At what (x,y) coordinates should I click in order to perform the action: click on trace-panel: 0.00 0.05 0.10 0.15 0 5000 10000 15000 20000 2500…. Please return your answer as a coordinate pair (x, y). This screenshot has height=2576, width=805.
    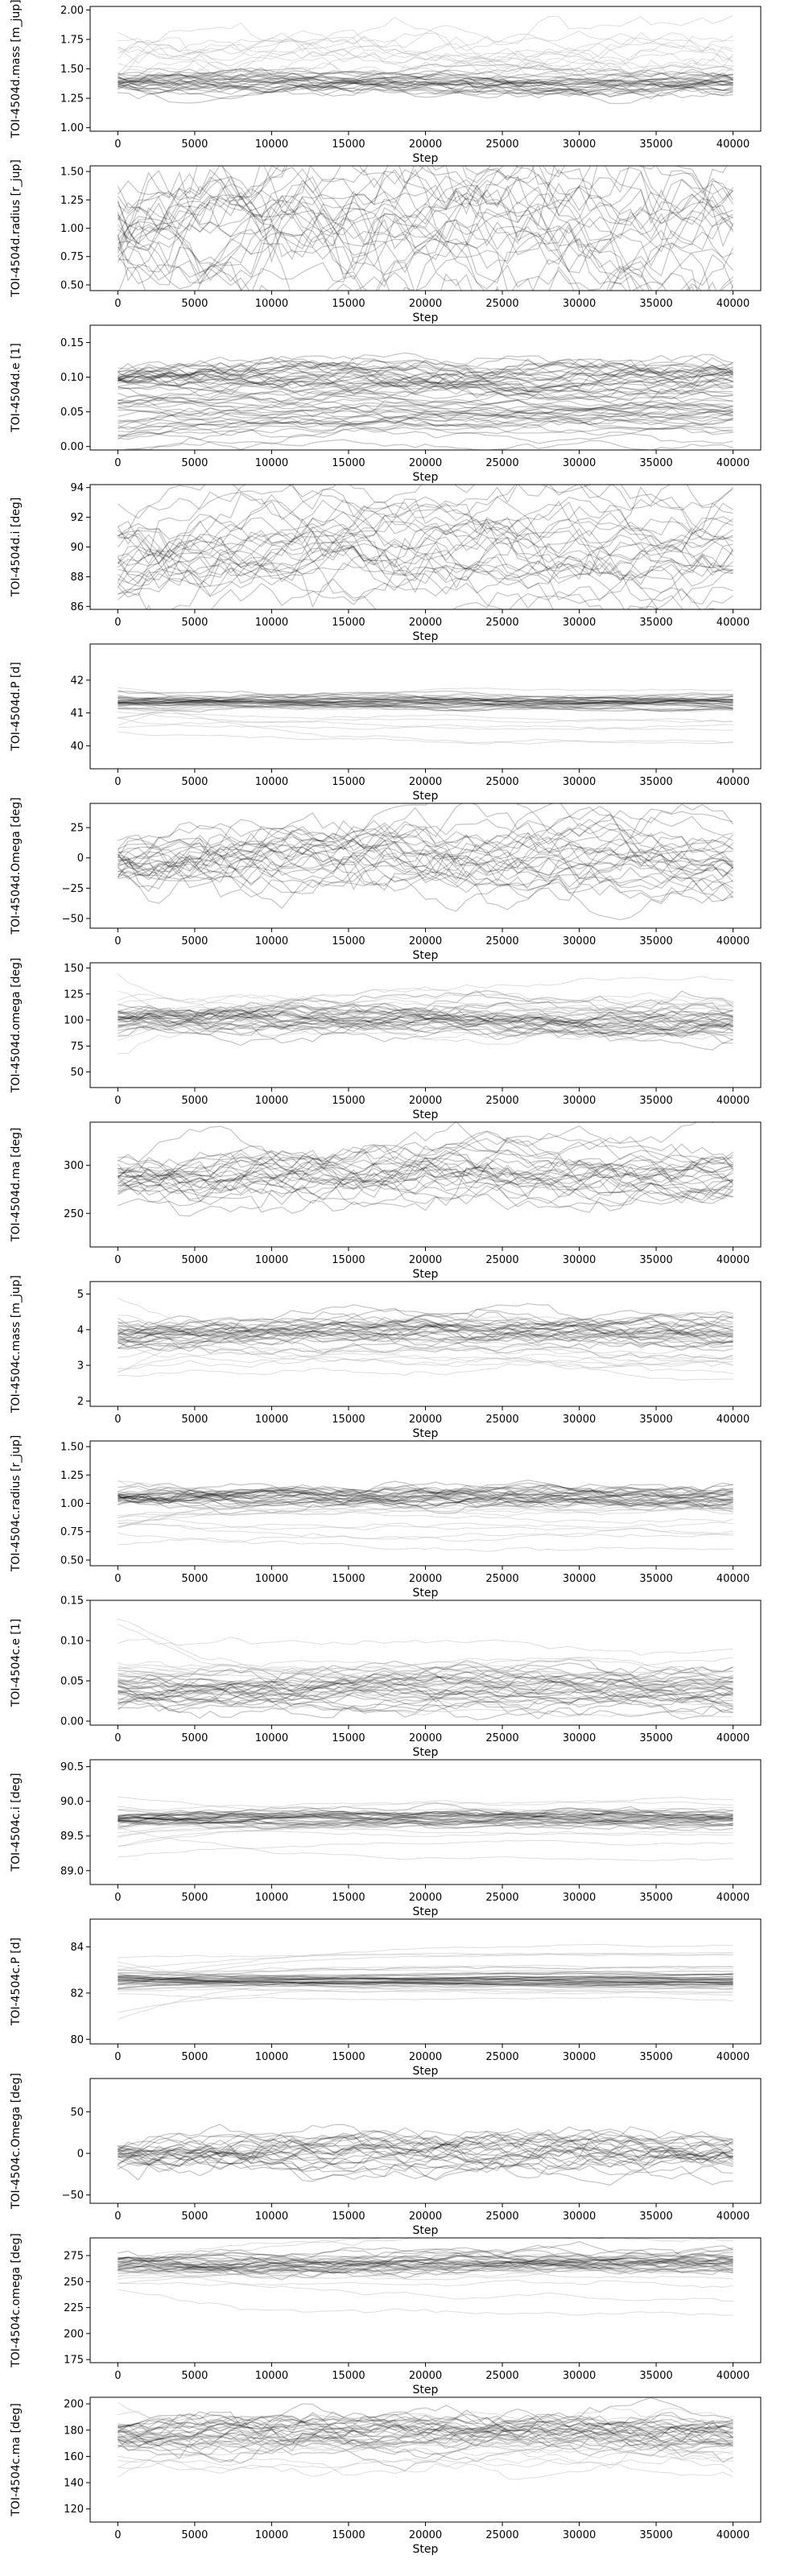
    Looking at the image, I should click on (386, 1677).